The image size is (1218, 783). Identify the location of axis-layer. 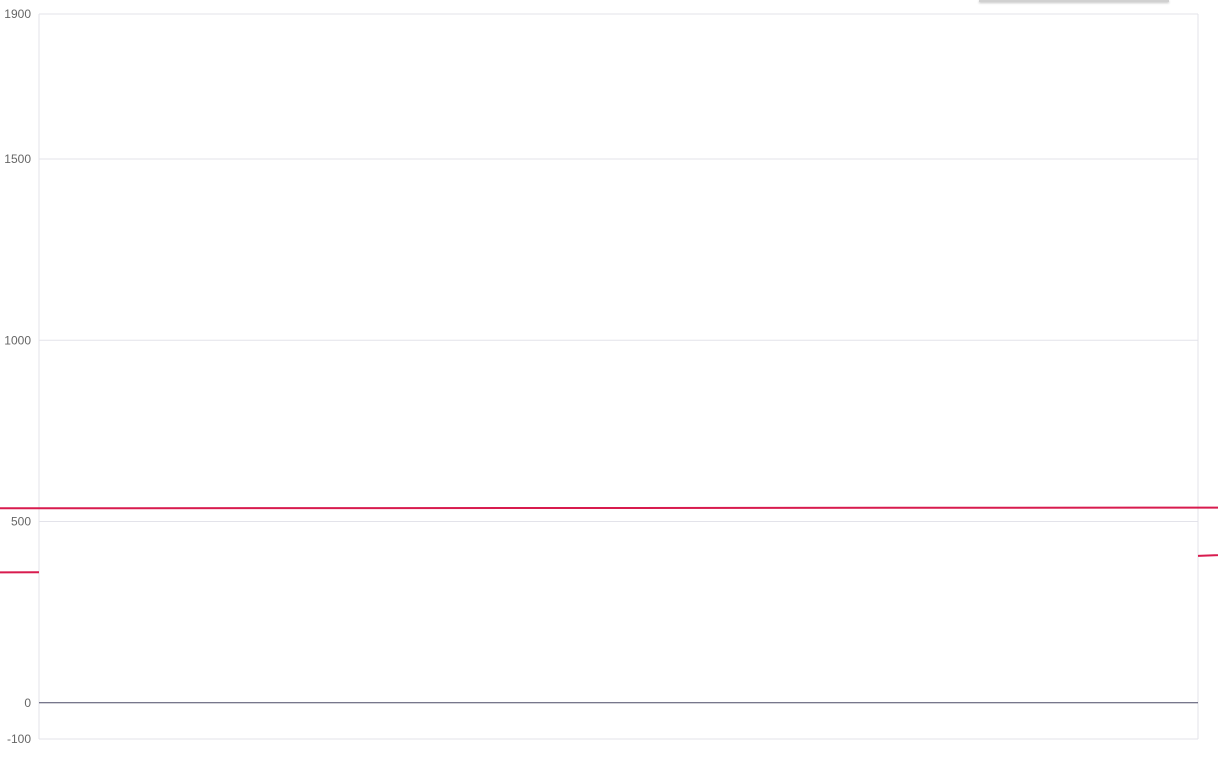
(618, 703).